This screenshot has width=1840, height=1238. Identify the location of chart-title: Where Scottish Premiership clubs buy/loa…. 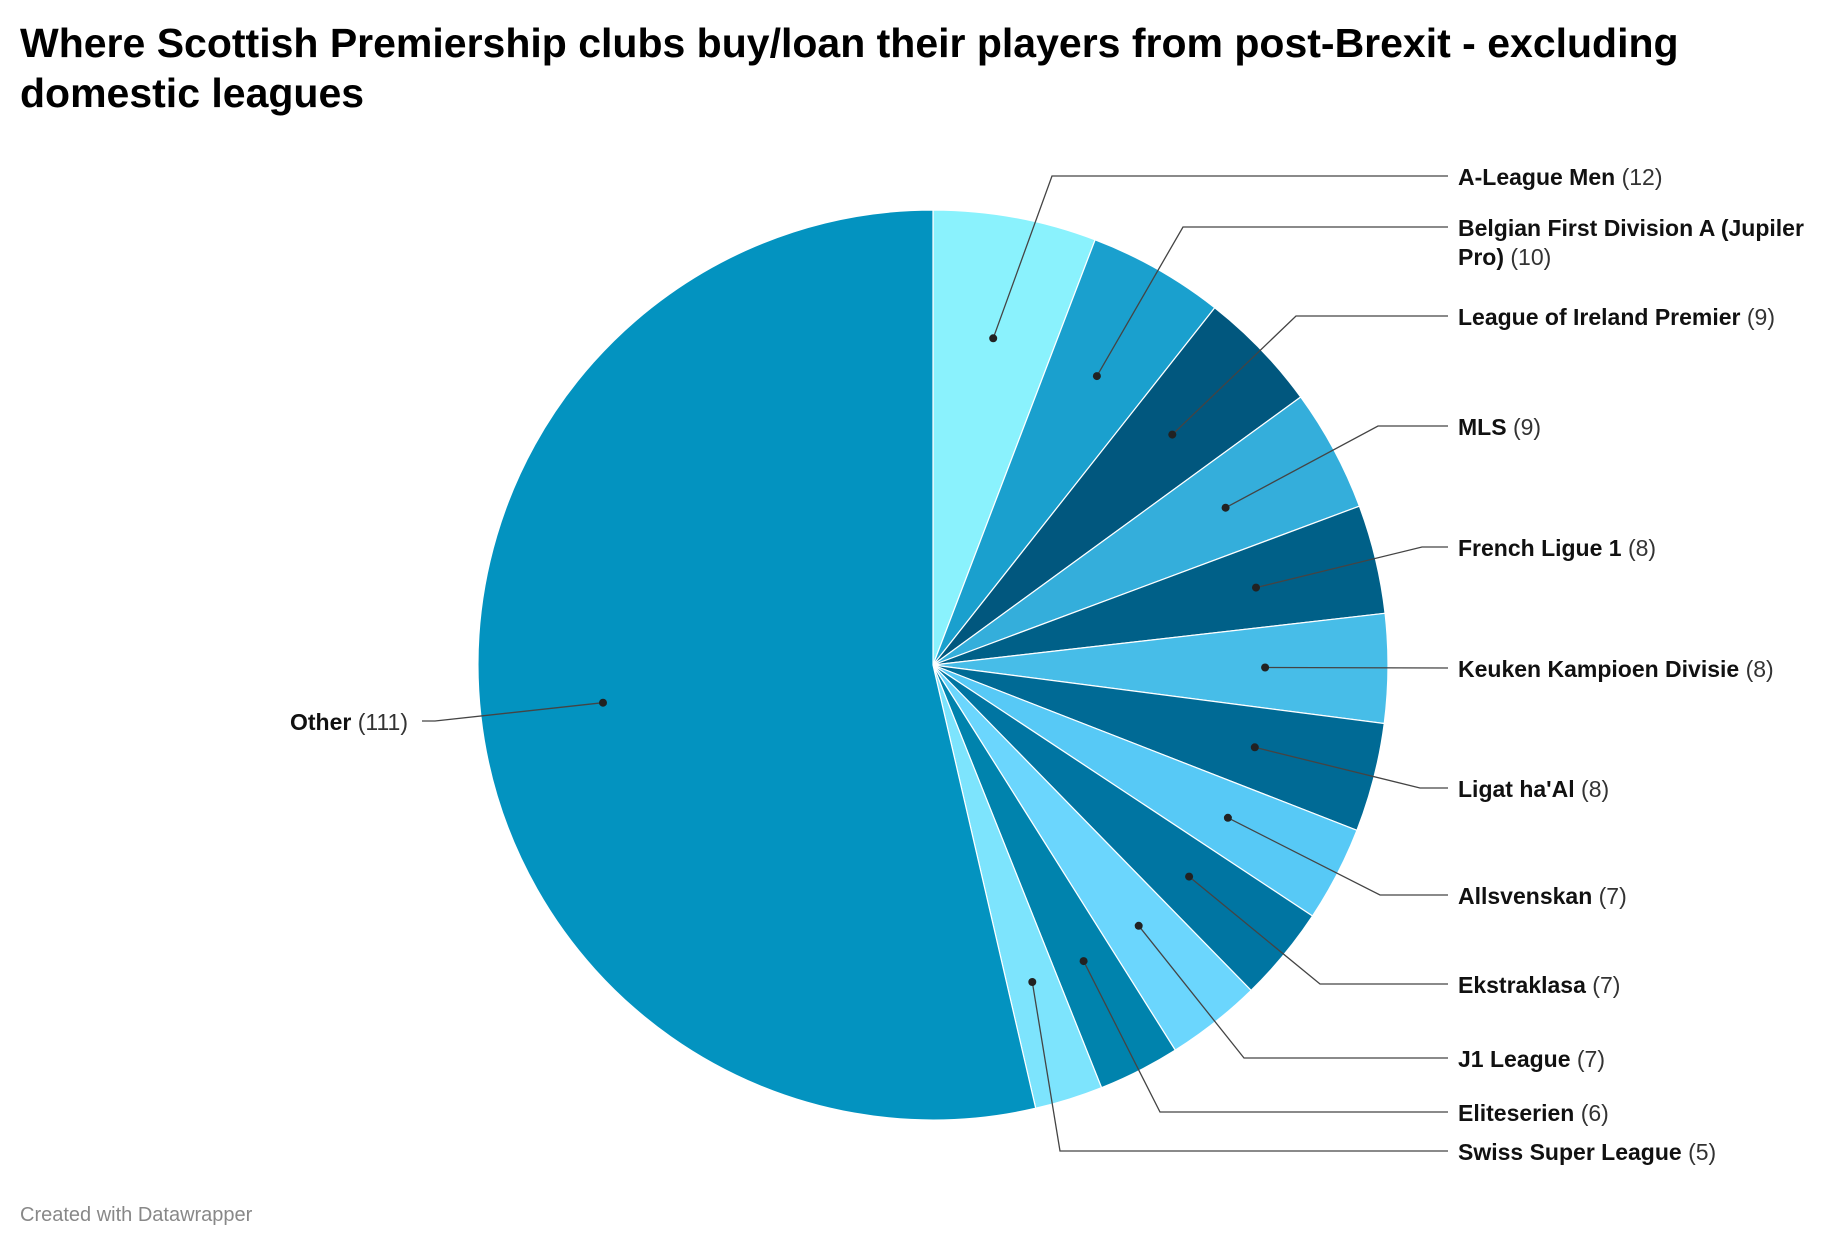
(849, 68).